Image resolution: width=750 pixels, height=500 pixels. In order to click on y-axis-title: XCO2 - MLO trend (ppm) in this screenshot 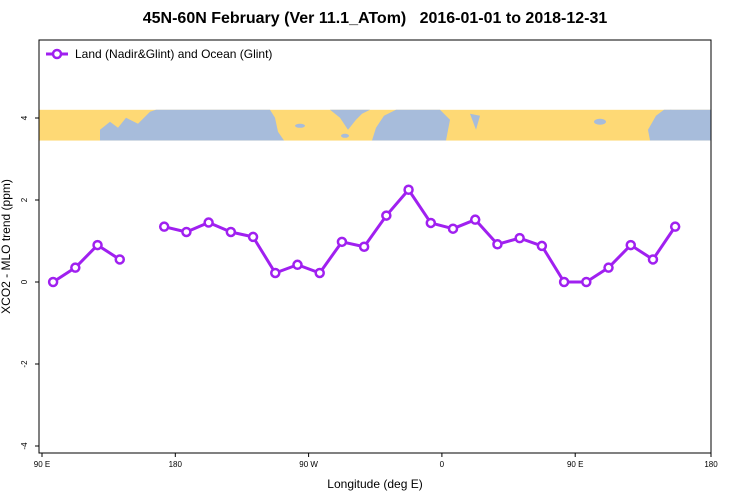, I will do `click(6, 246)`.